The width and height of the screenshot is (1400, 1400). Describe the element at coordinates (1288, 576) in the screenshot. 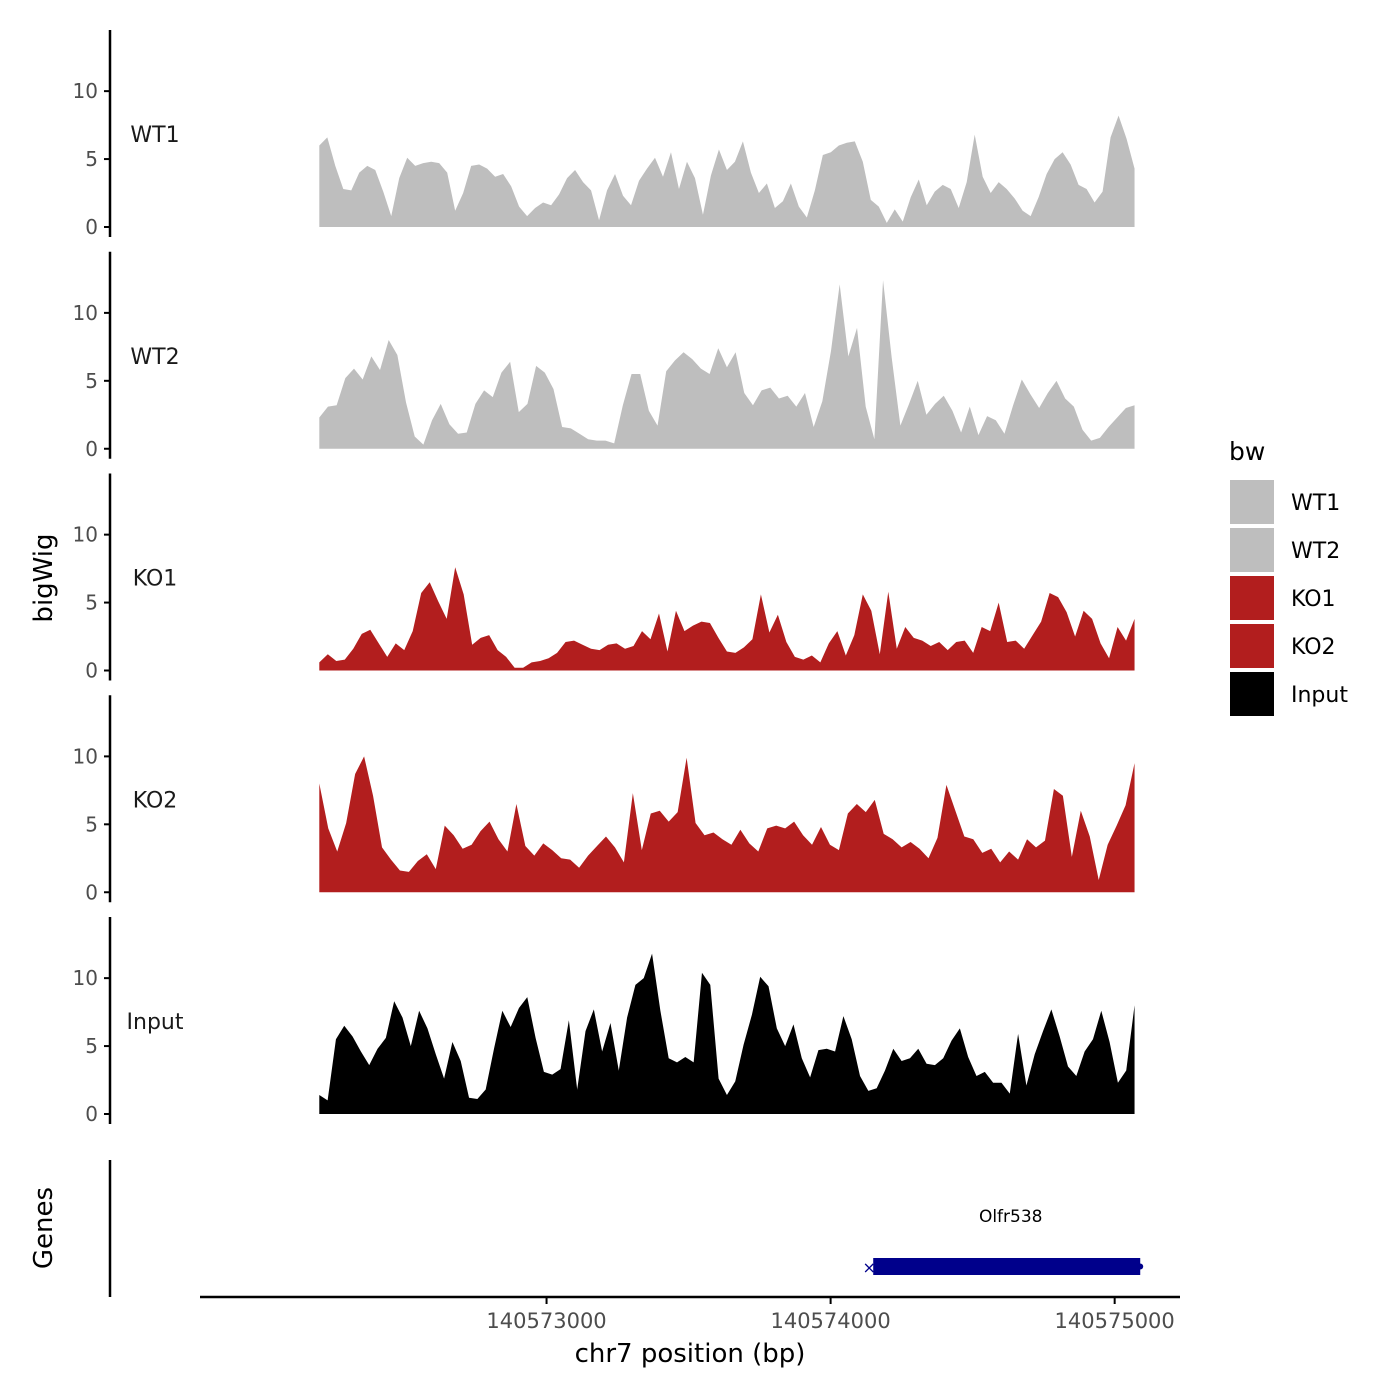

I see `legend: bw WT1 WT2 KO1 KO2 Input` at that location.